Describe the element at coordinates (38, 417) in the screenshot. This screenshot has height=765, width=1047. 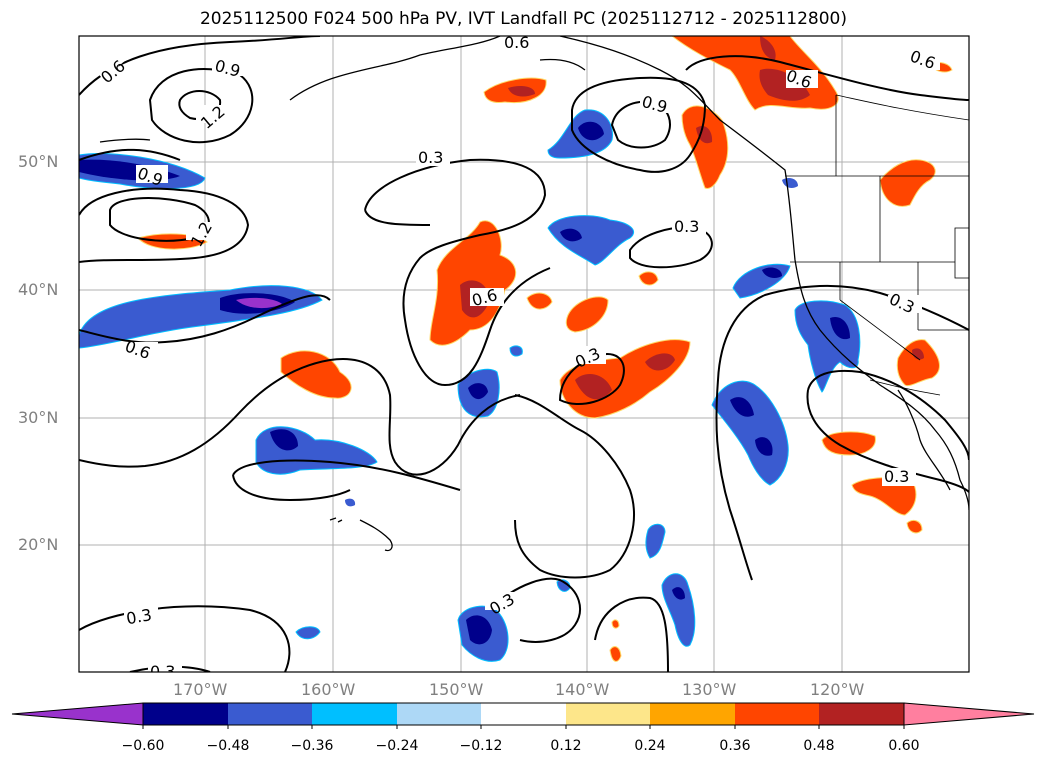
I see `lat-label: 30°N` at that location.